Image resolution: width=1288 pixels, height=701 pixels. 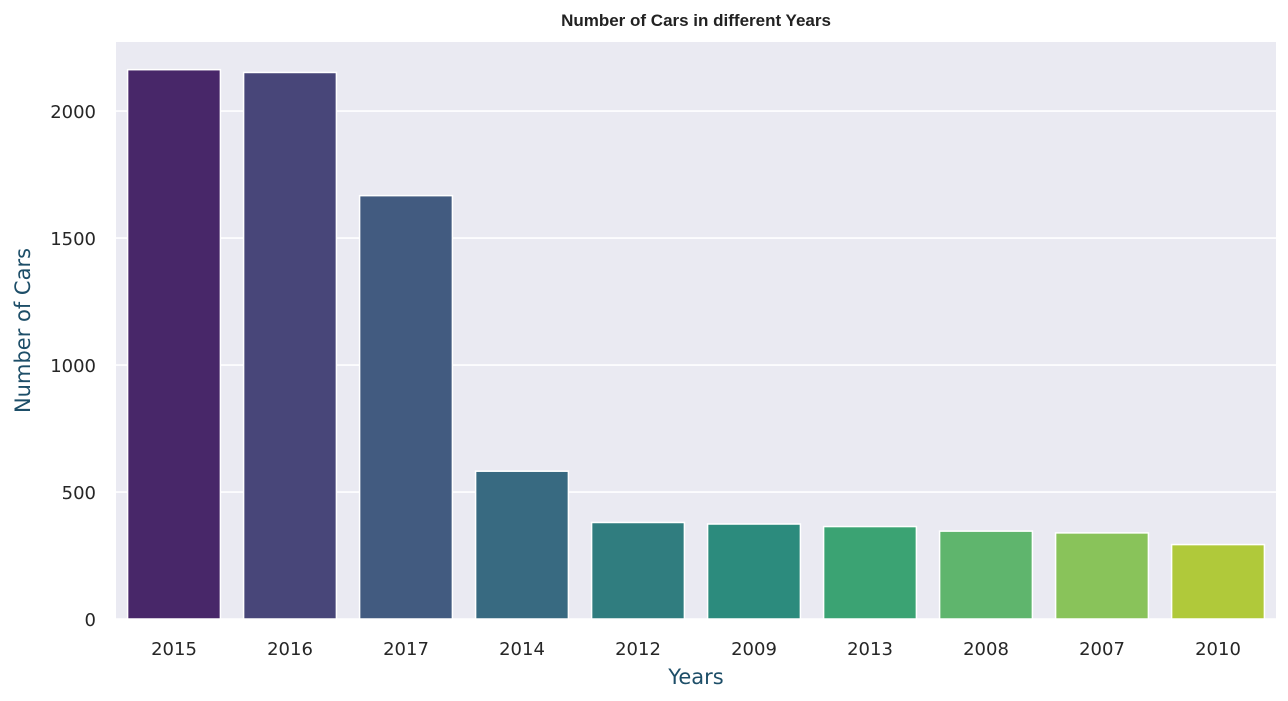 I want to click on x-tick-label: 2010, so click(x=1218, y=649).